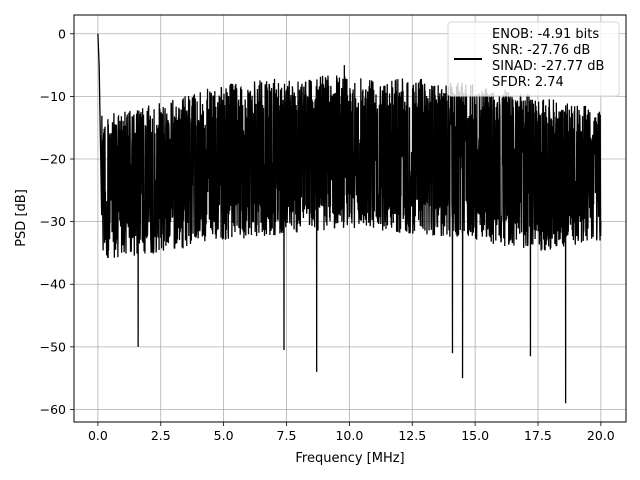 Image resolution: width=640 pixels, height=480 pixels. What do you see at coordinates (53, 159) in the screenshot?
I see `y-tick-label: −20` at bounding box center [53, 159].